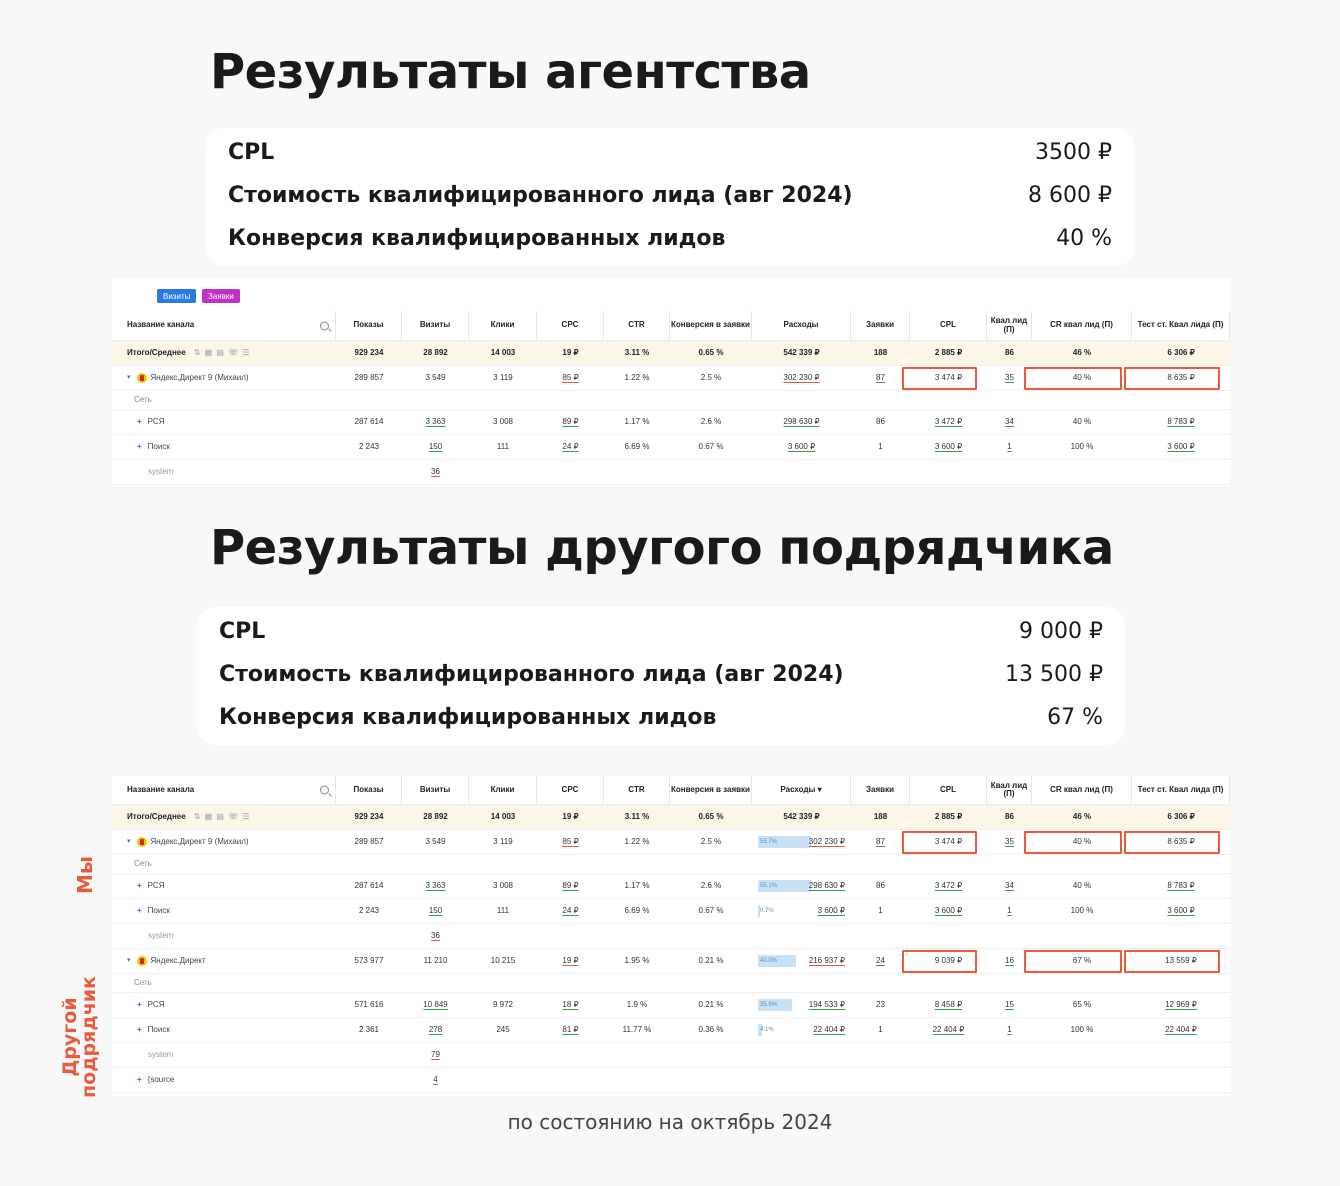 This screenshot has height=1186, width=1340. Describe the element at coordinates (369, 422) in the screenshot. I see `cell-impressions: 287 614` at that location.